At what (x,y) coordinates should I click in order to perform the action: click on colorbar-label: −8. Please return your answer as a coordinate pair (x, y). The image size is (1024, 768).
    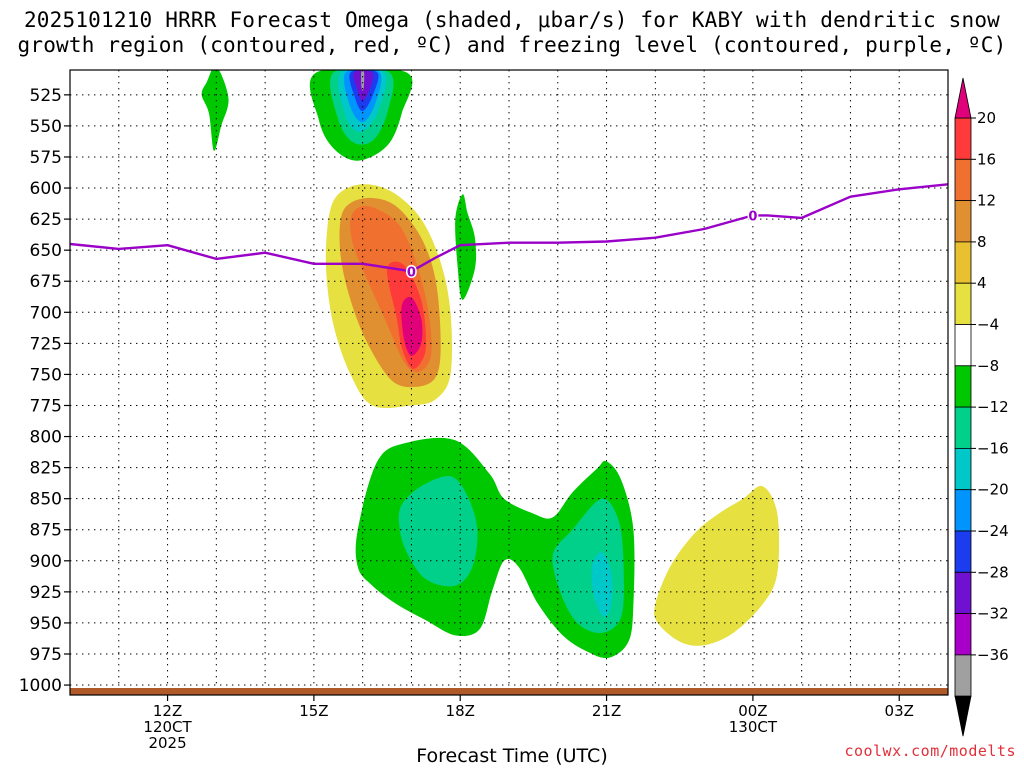
    Looking at the image, I should click on (988, 366).